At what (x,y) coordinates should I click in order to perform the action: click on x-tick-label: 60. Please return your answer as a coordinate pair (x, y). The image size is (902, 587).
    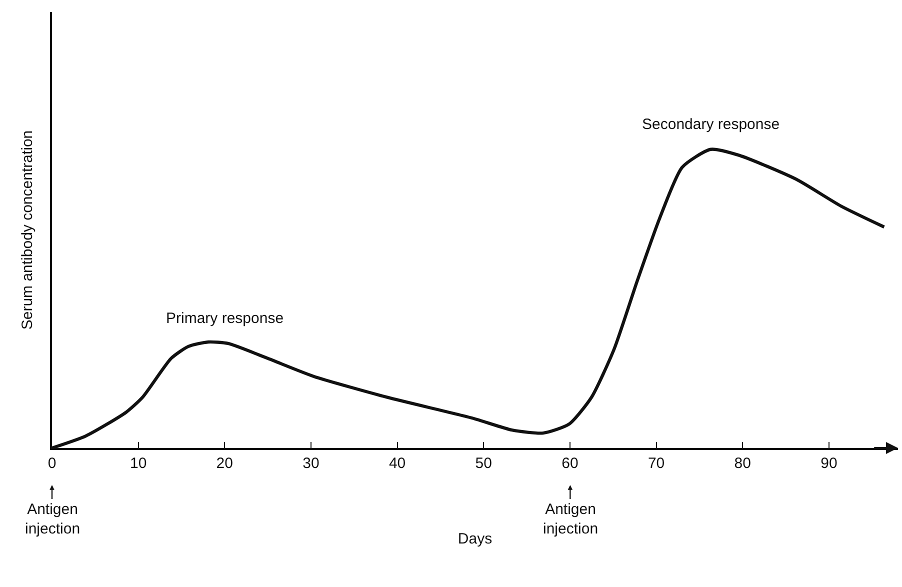
    Looking at the image, I should click on (570, 463).